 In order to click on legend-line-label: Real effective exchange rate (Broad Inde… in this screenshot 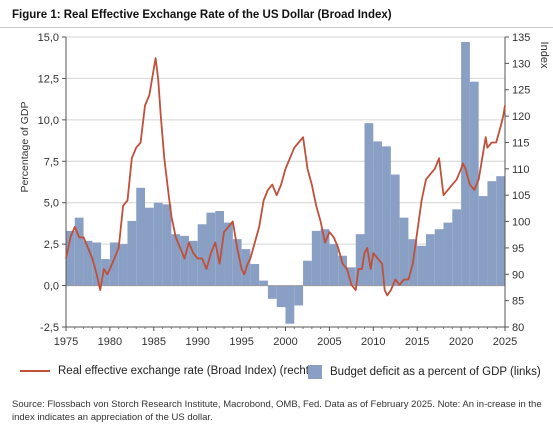, I will do `click(188, 371)`.